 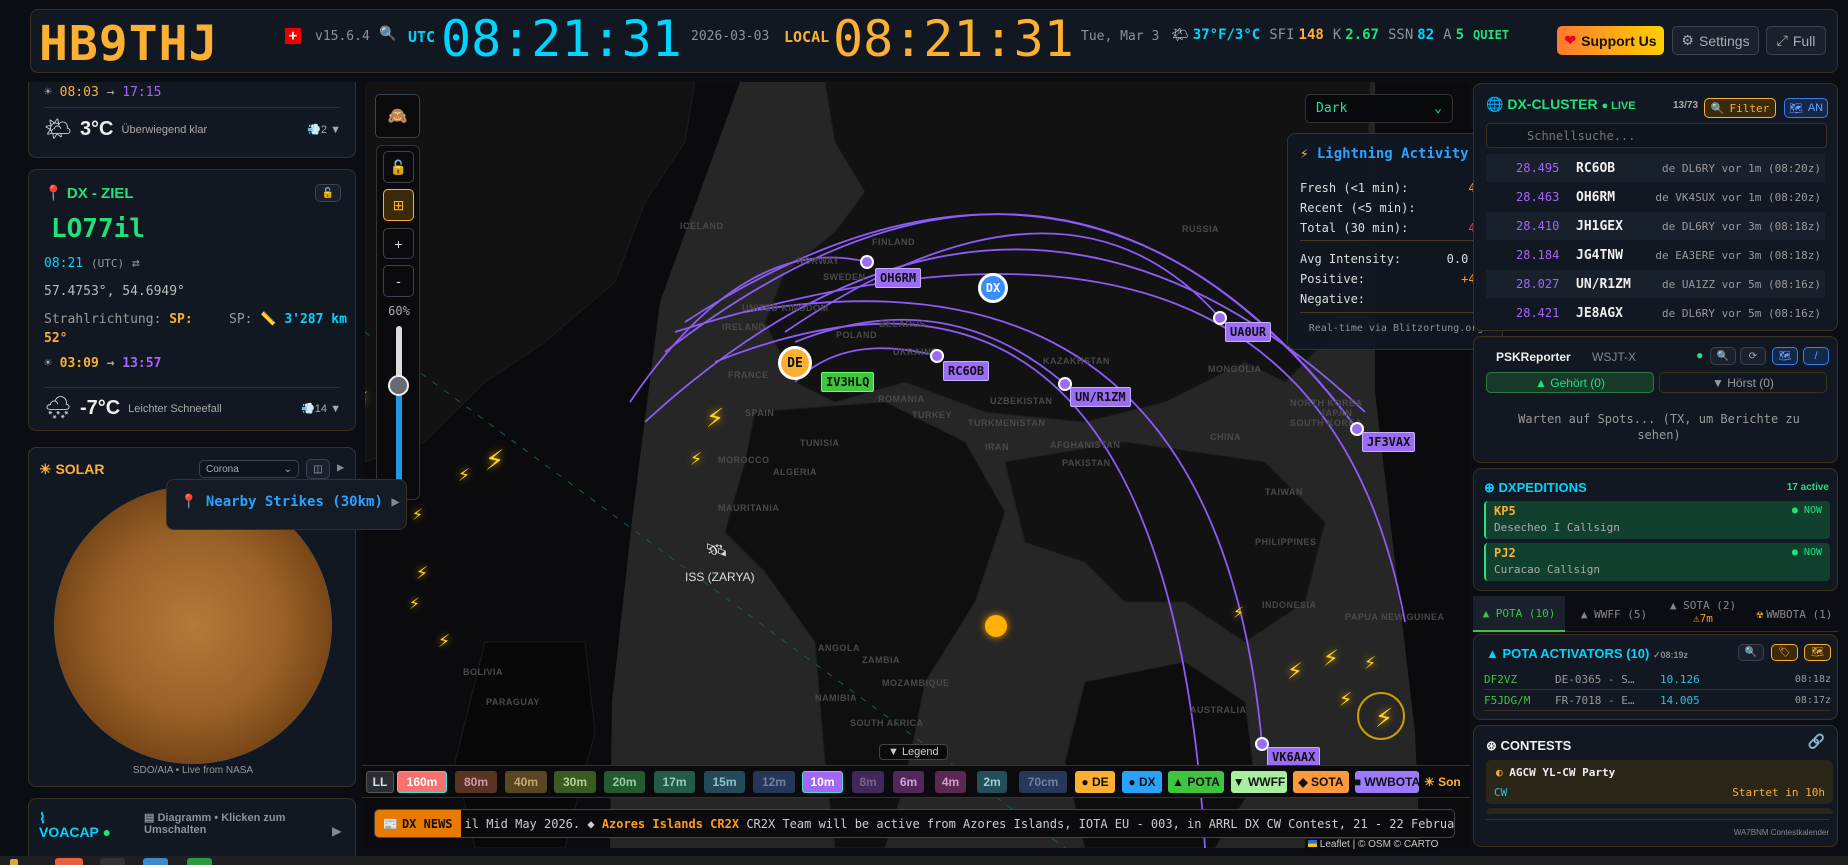 What do you see at coordinates (868, 782) in the screenshot?
I see `band-button-8m: 8m` at bounding box center [868, 782].